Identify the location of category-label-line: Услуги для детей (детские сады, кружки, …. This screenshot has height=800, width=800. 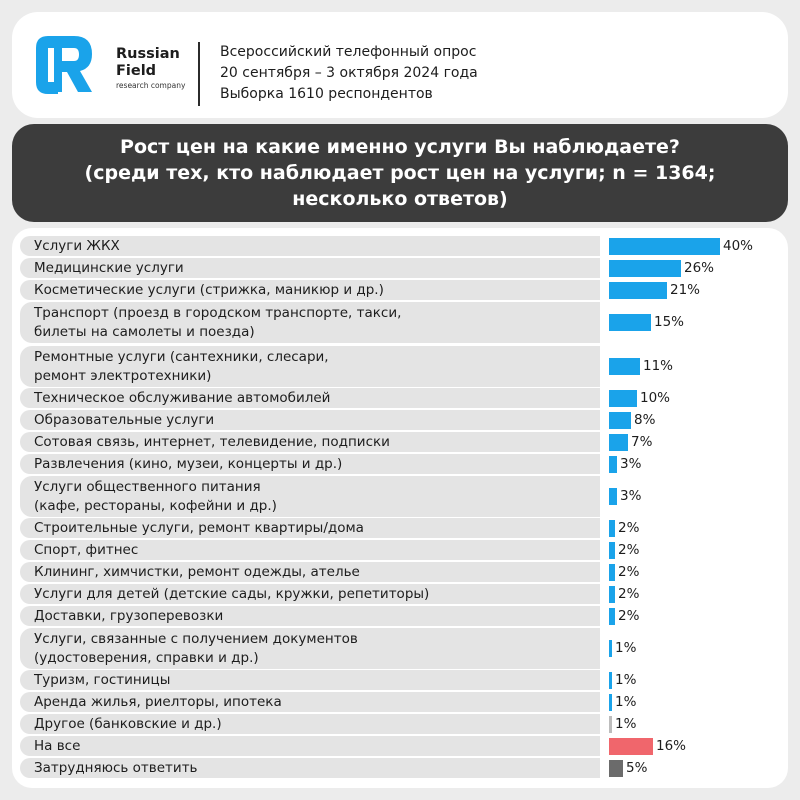
(232, 593).